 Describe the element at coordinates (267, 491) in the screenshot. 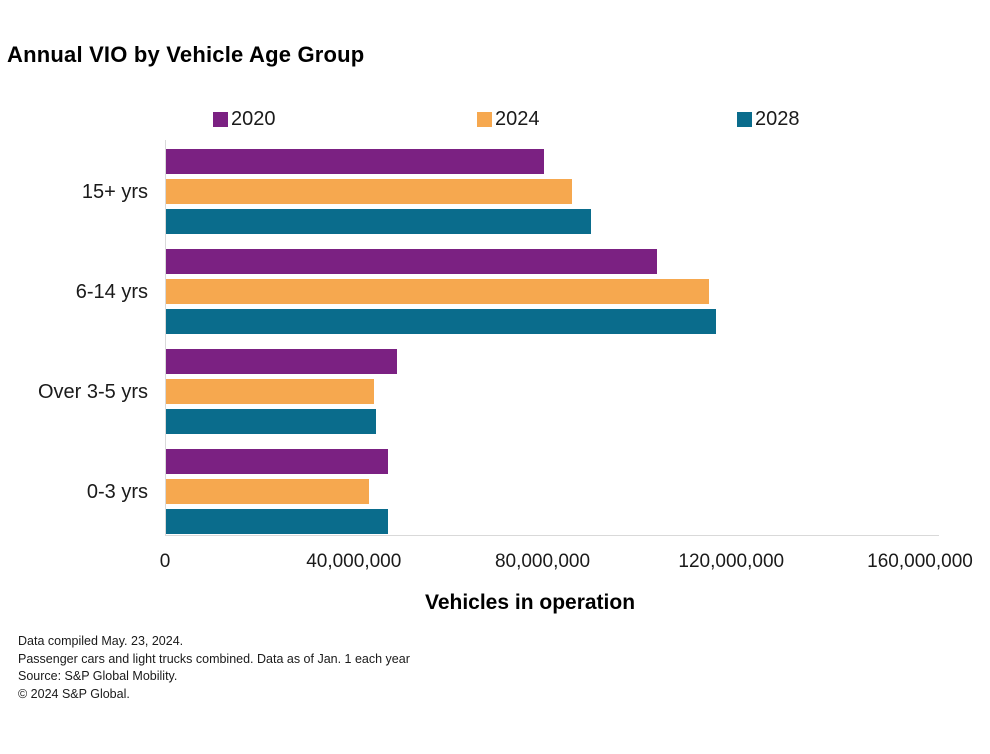

I see `bar-2024-0-3-yrs` at that location.